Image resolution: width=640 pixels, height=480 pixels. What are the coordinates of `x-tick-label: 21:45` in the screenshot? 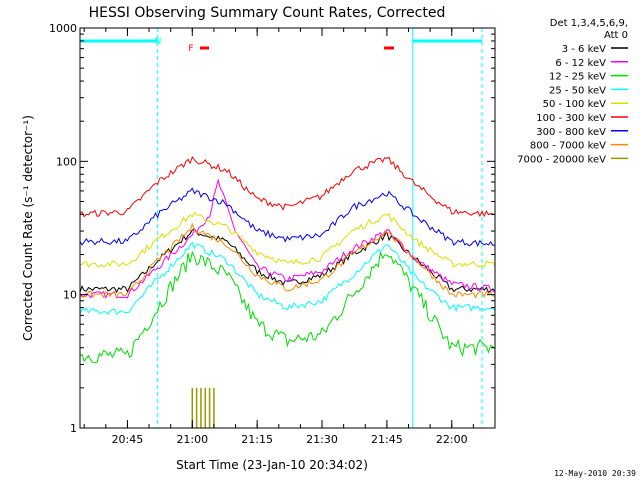 It's located at (387, 439).